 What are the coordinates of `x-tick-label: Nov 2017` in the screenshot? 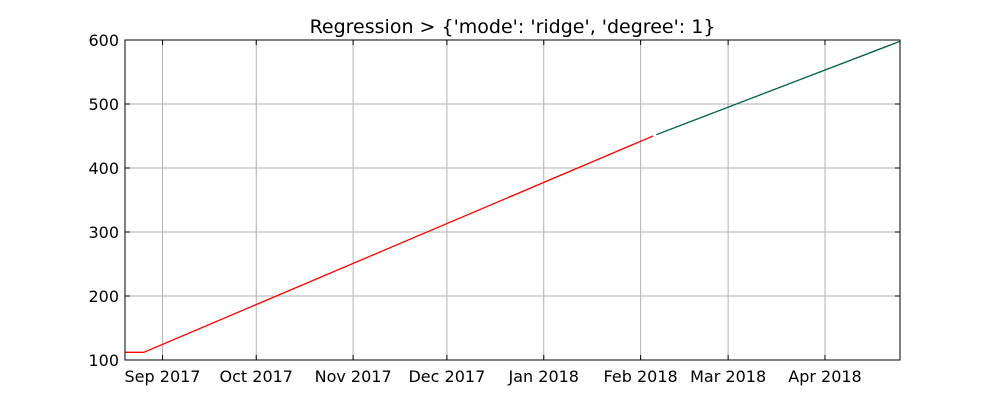 It's located at (353, 376).